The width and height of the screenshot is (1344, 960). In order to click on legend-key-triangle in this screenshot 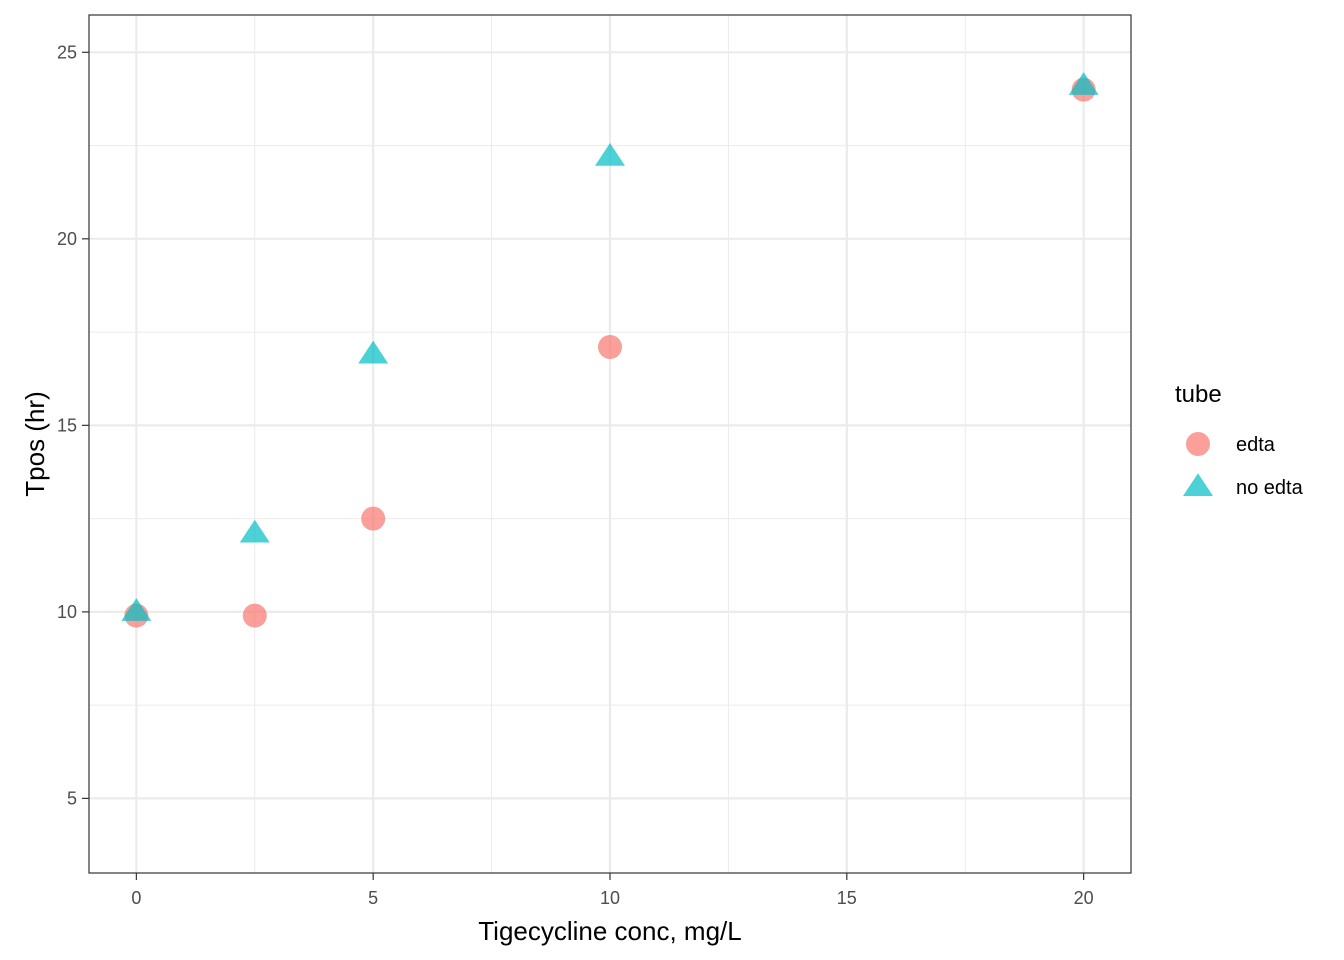, I will do `click(1198, 484)`.